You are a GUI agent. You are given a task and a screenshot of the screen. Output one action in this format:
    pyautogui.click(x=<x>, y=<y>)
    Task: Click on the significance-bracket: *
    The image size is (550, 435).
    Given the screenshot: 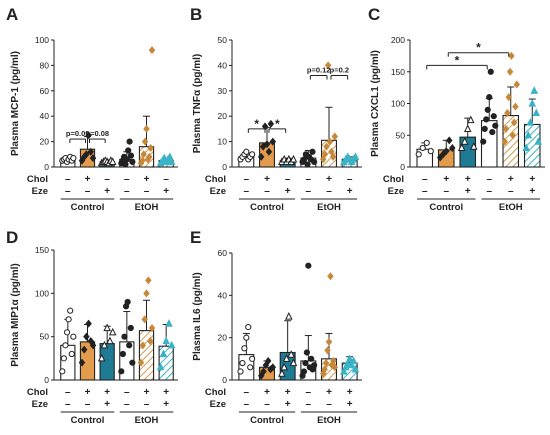 What is the action you would take?
    pyautogui.click(x=256, y=125)
    